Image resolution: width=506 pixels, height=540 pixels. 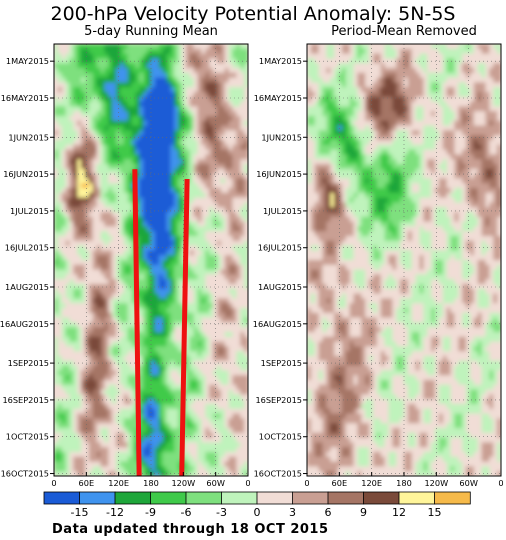 What do you see at coordinates (186, 512) in the screenshot?
I see `colorbar-label: -6` at bounding box center [186, 512].